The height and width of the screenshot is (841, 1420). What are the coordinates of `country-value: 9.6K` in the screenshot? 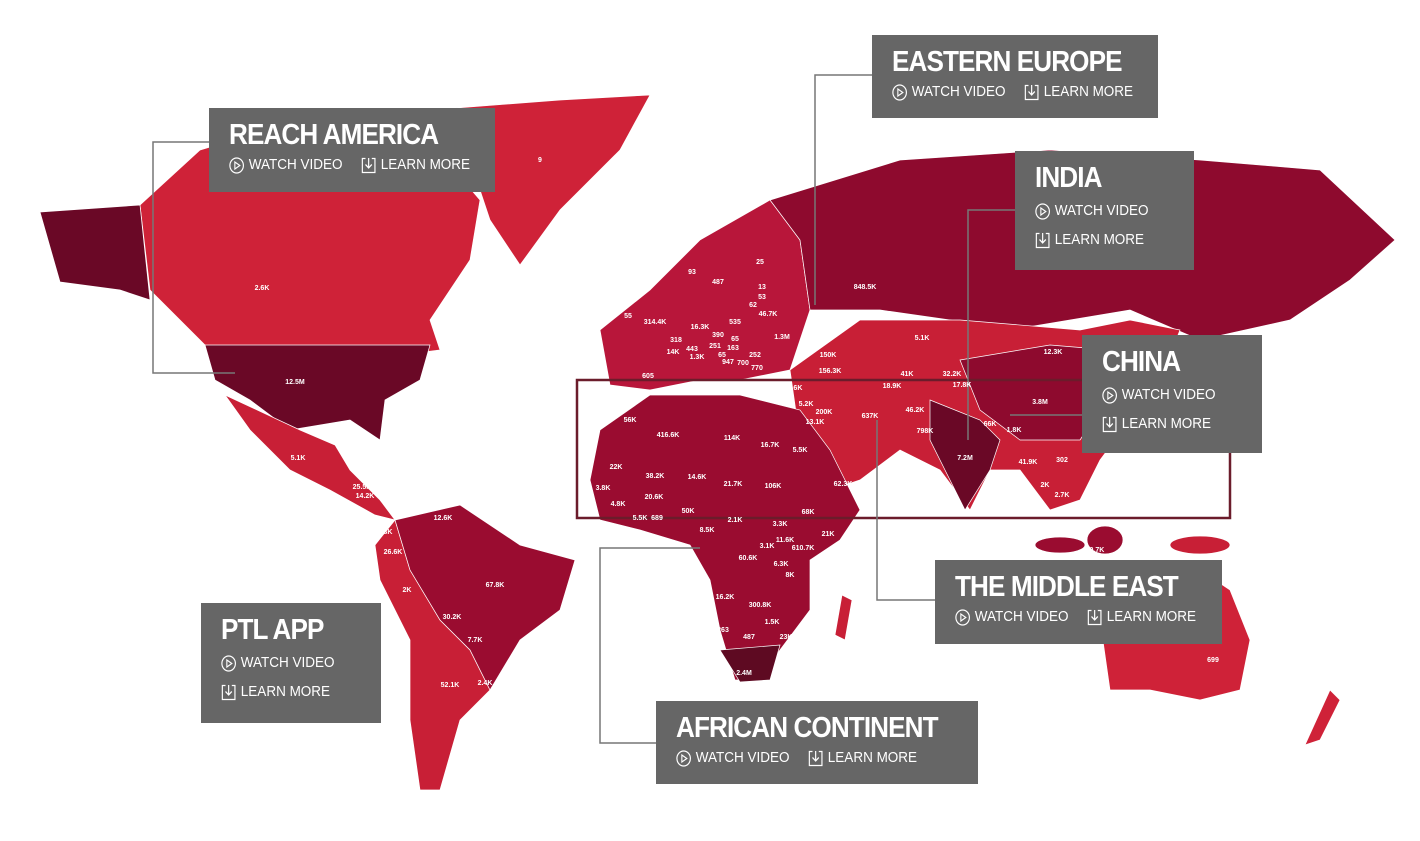 It's located at (795, 388).